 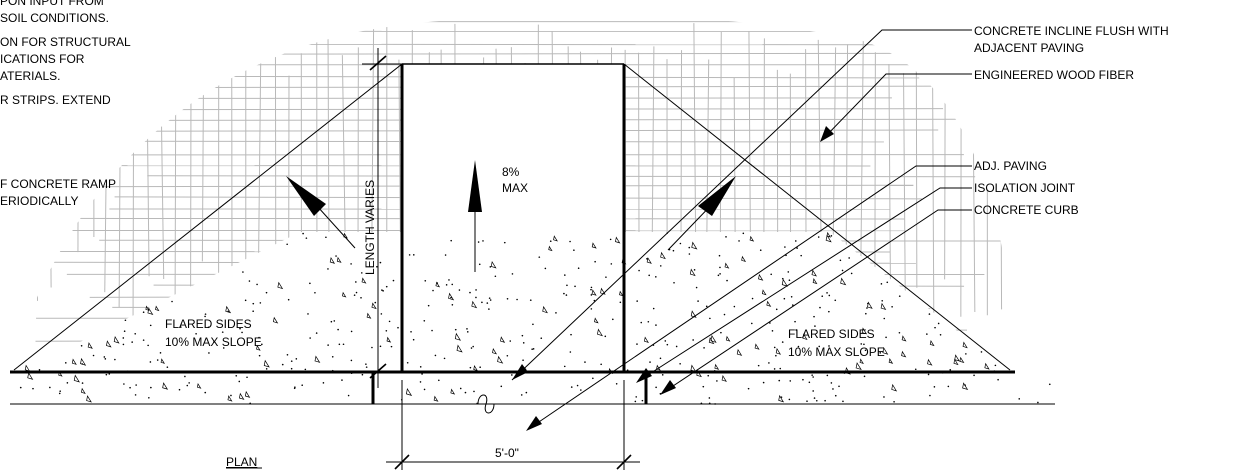 What do you see at coordinates (213, 342) in the screenshot?
I see `flared-left-label-2: 10% MAX SLOPE` at bounding box center [213, 342].